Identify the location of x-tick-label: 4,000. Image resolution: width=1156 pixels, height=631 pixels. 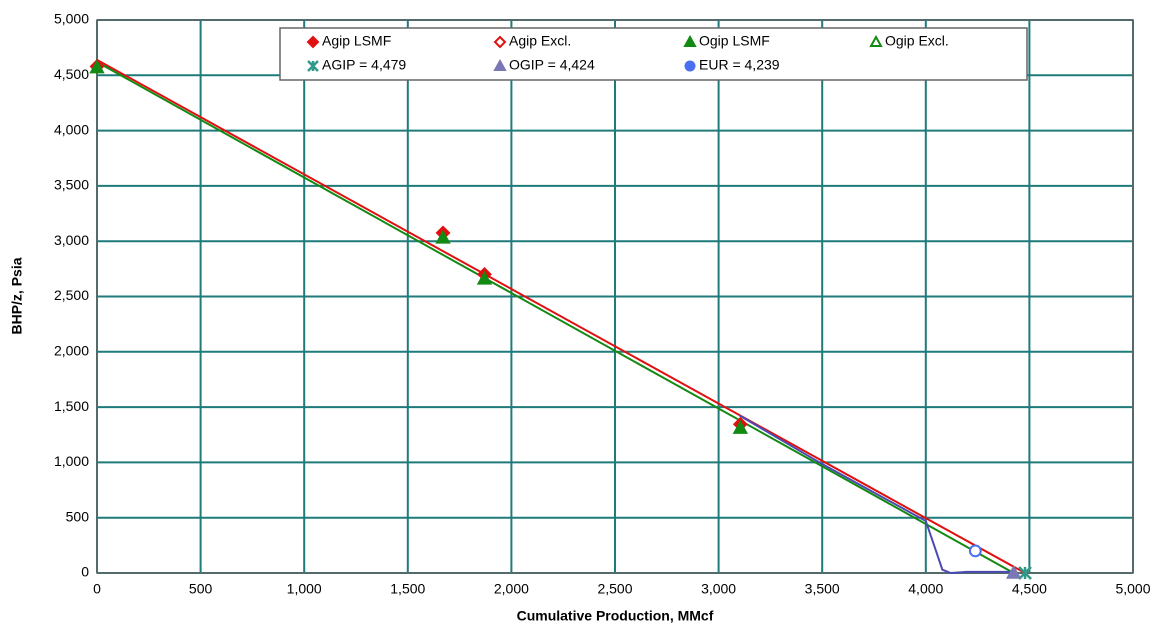
(925, 589).